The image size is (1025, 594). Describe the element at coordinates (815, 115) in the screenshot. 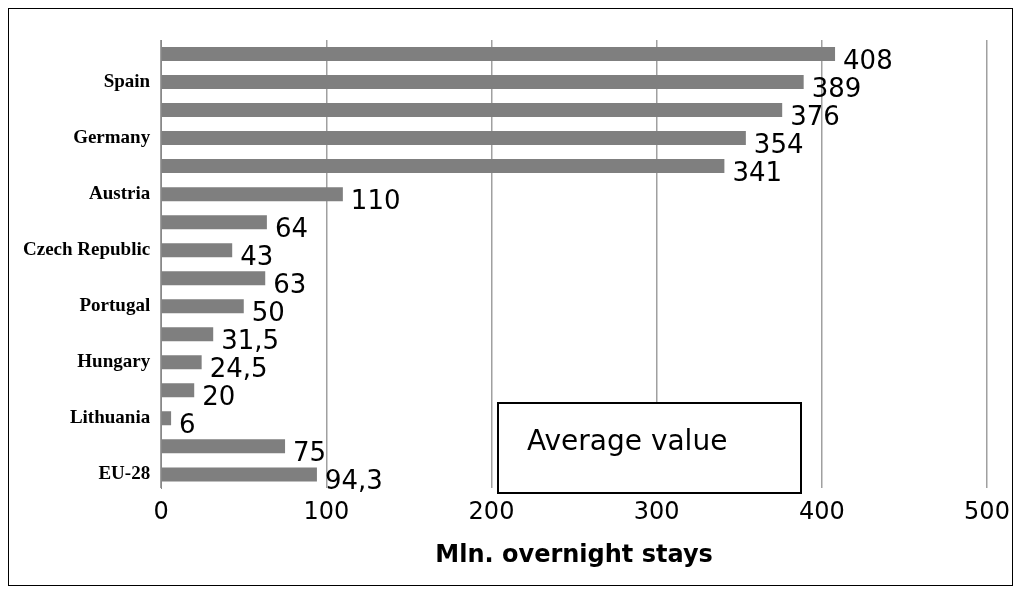

I see `data-label: 376` at that location.